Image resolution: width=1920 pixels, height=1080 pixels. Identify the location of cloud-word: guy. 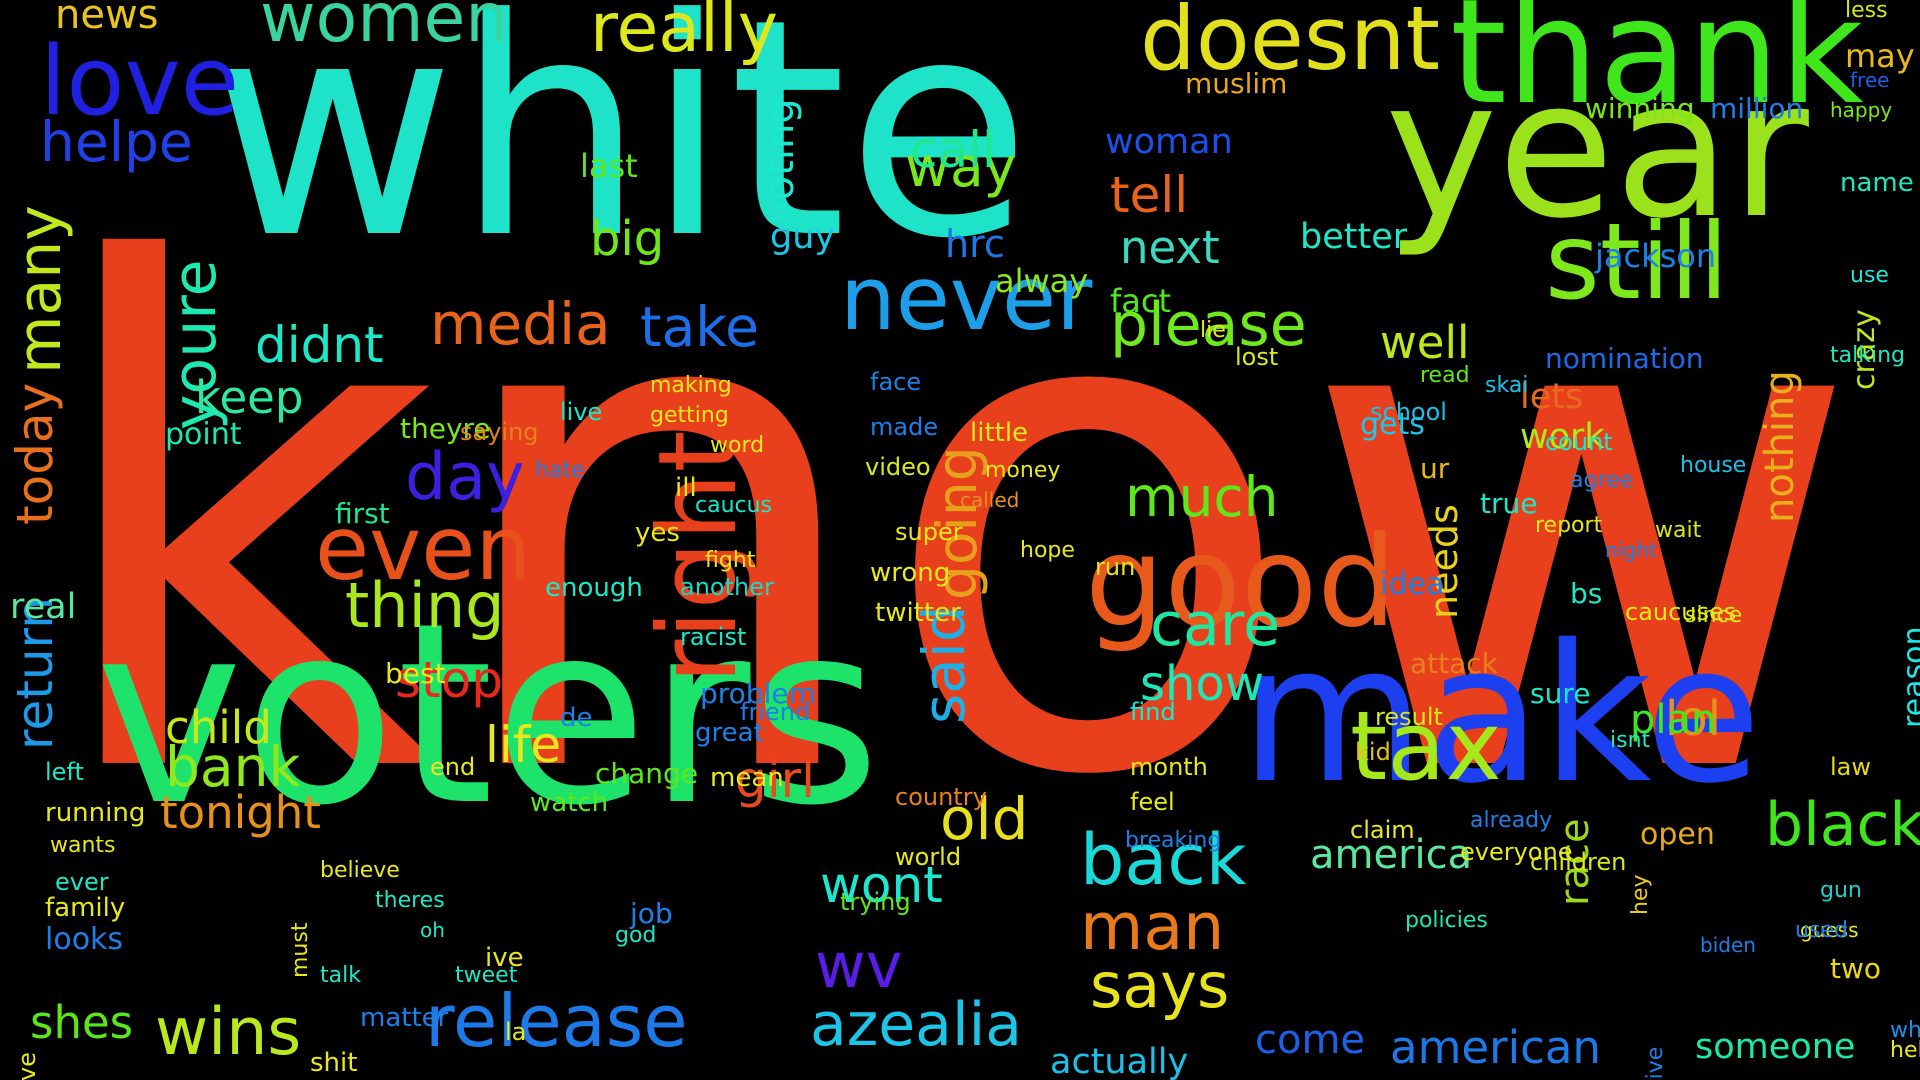
(803, 237).